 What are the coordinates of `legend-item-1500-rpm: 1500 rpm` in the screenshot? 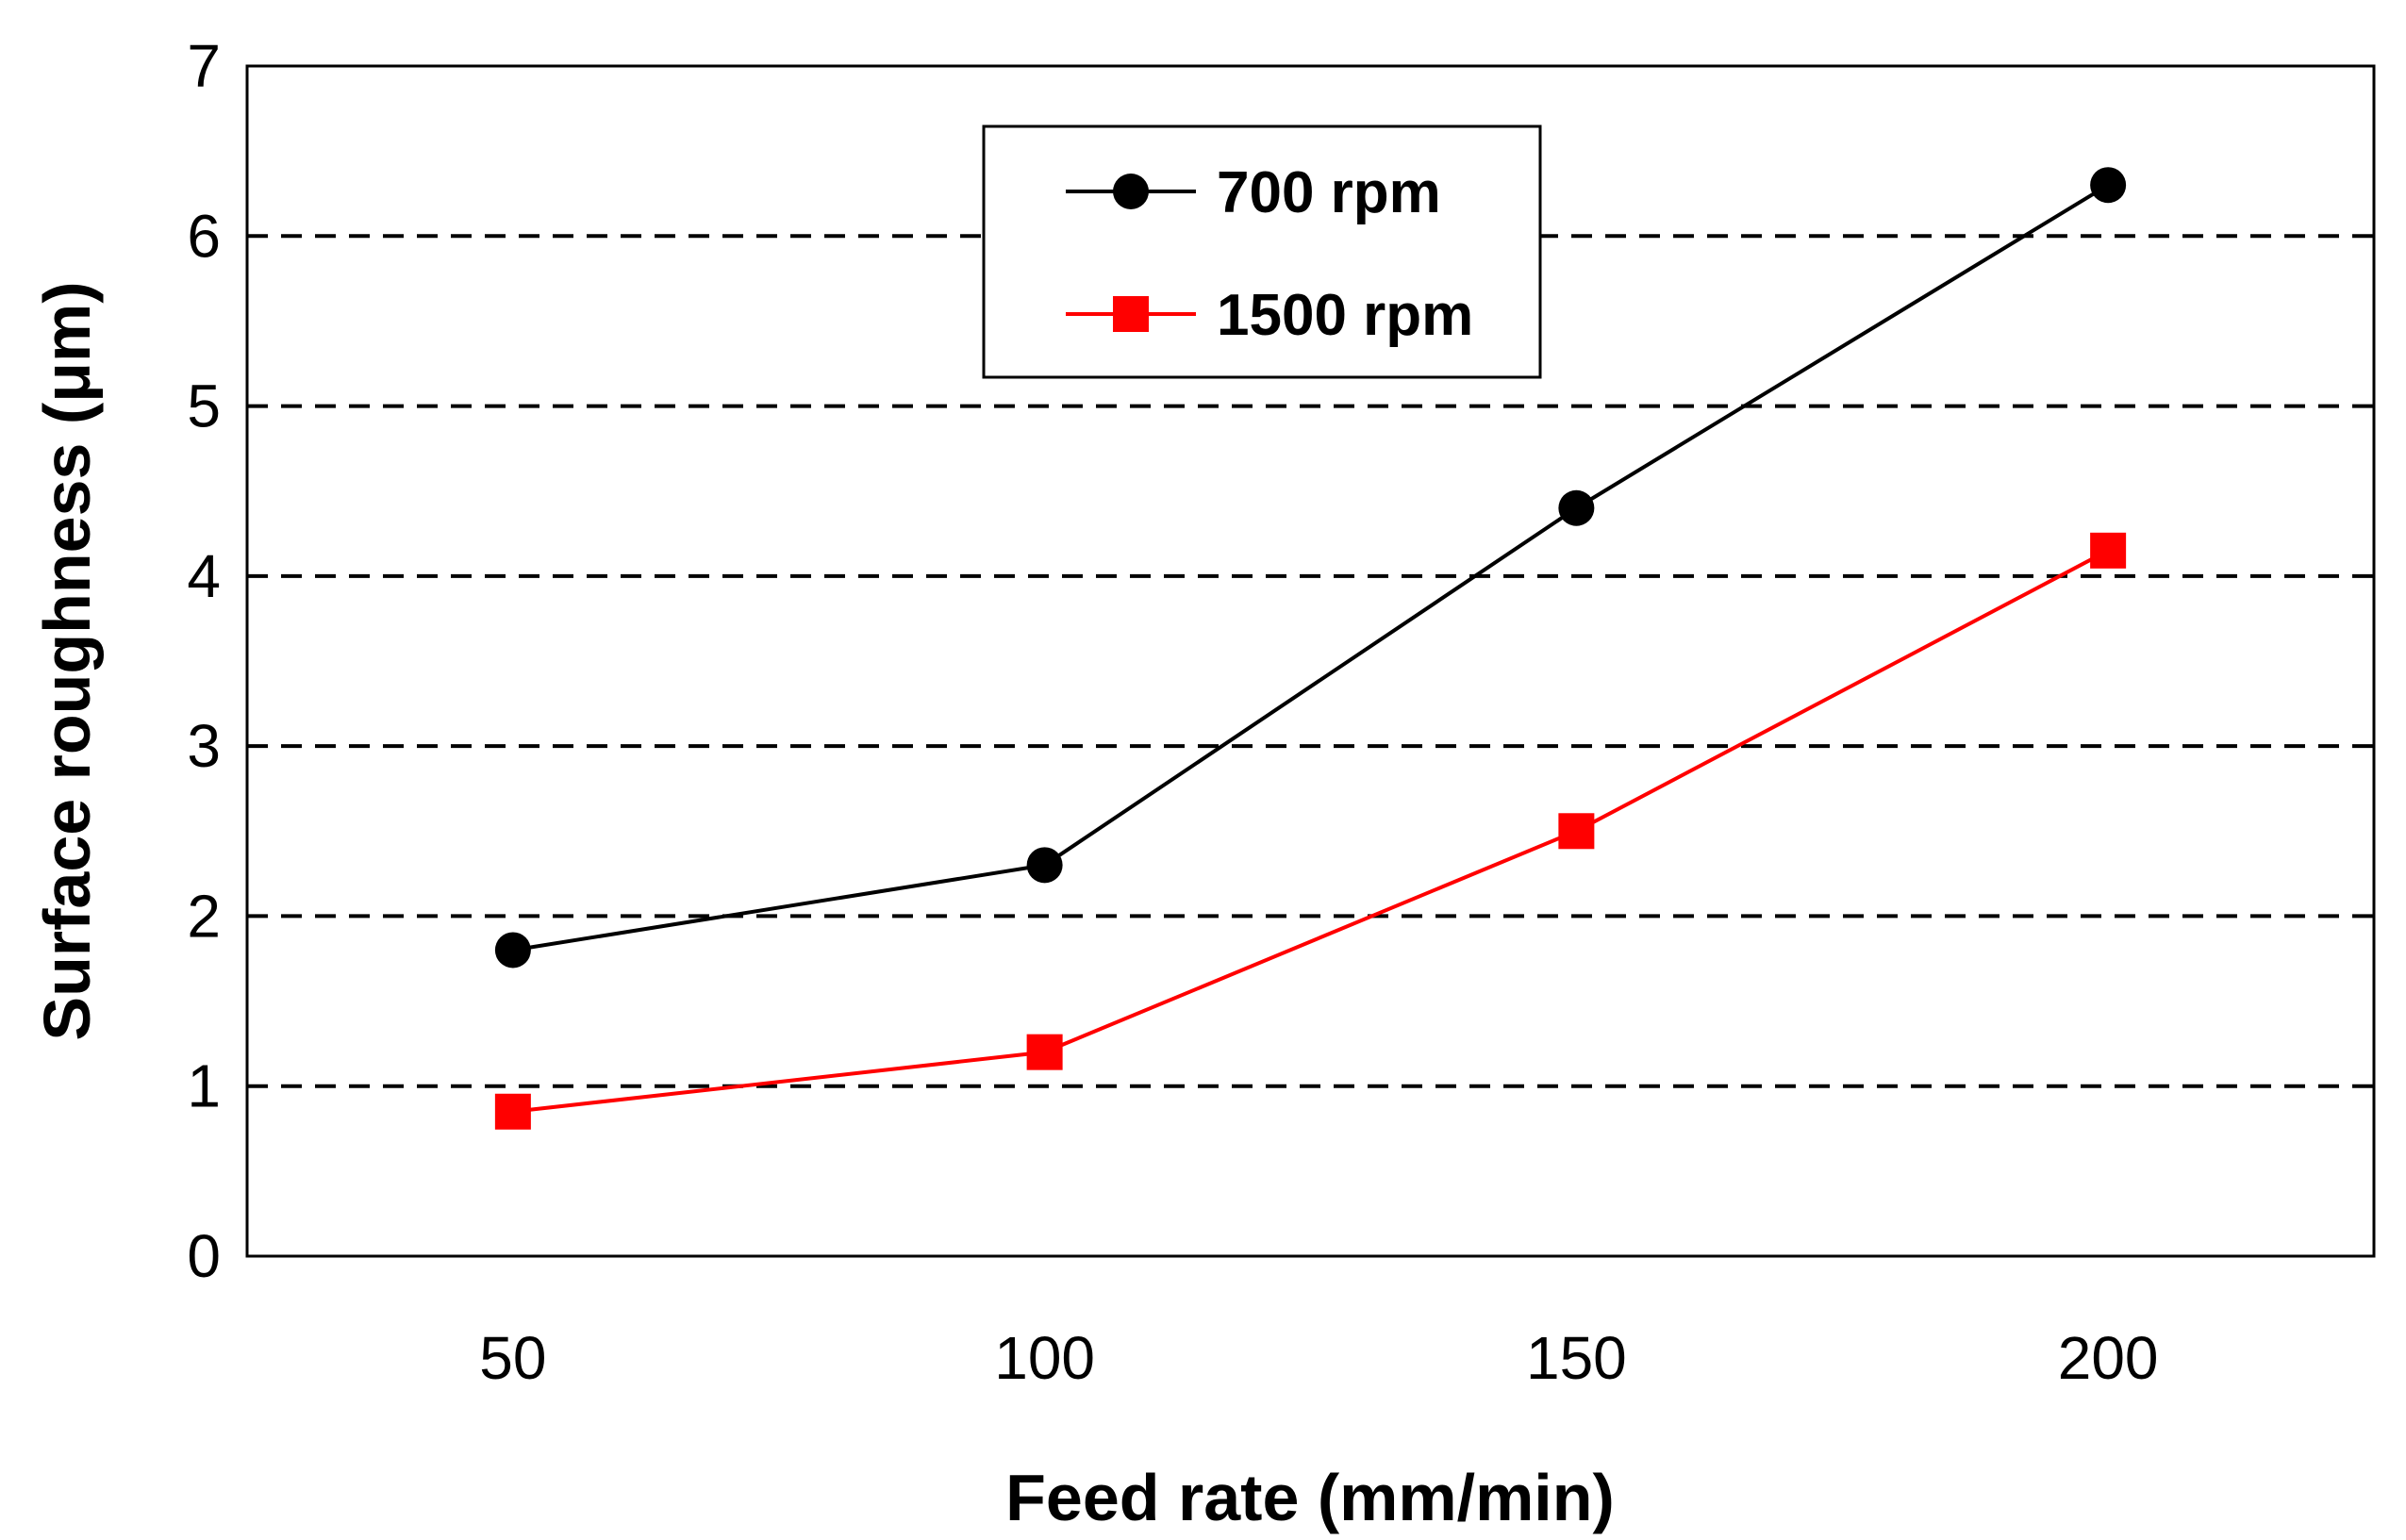 It's located at (1269, 315).